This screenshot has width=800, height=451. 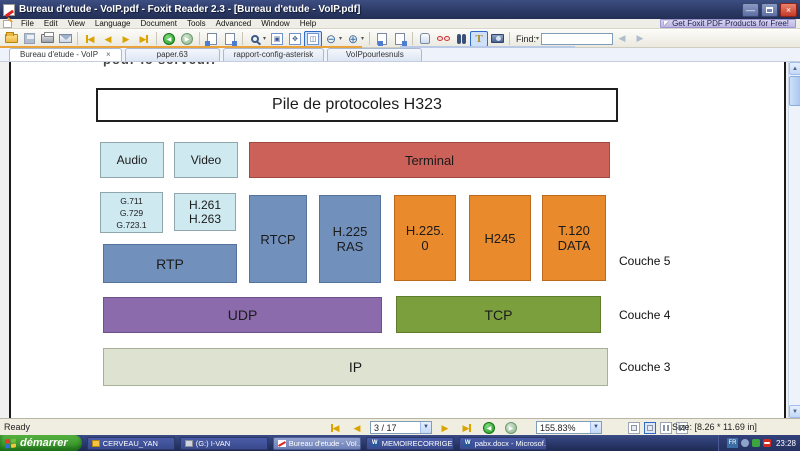 I want to click on fit-width-button: ✥, so click(x=295, y=39).